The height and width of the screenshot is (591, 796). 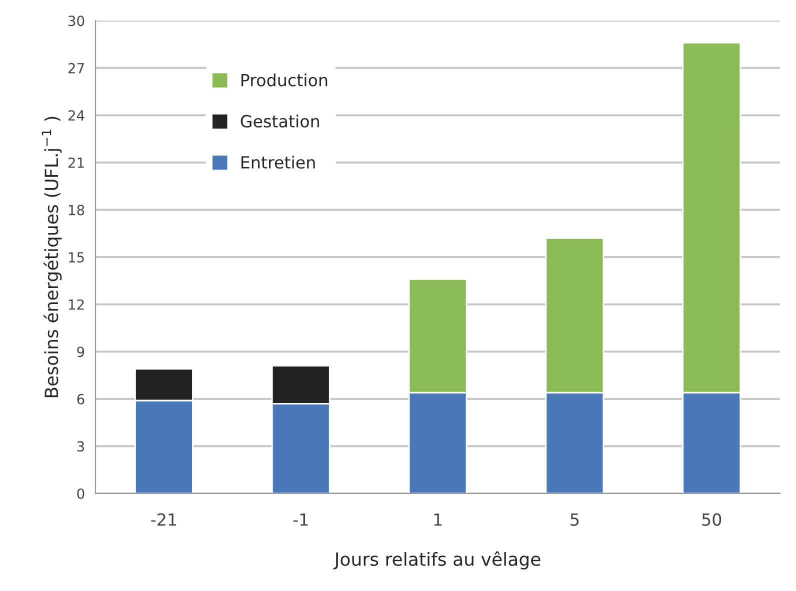 What do you see at coordinates (438, 519) in the screenshot?
I see `x-tick-label: 1` at bounding box center [438, 519].